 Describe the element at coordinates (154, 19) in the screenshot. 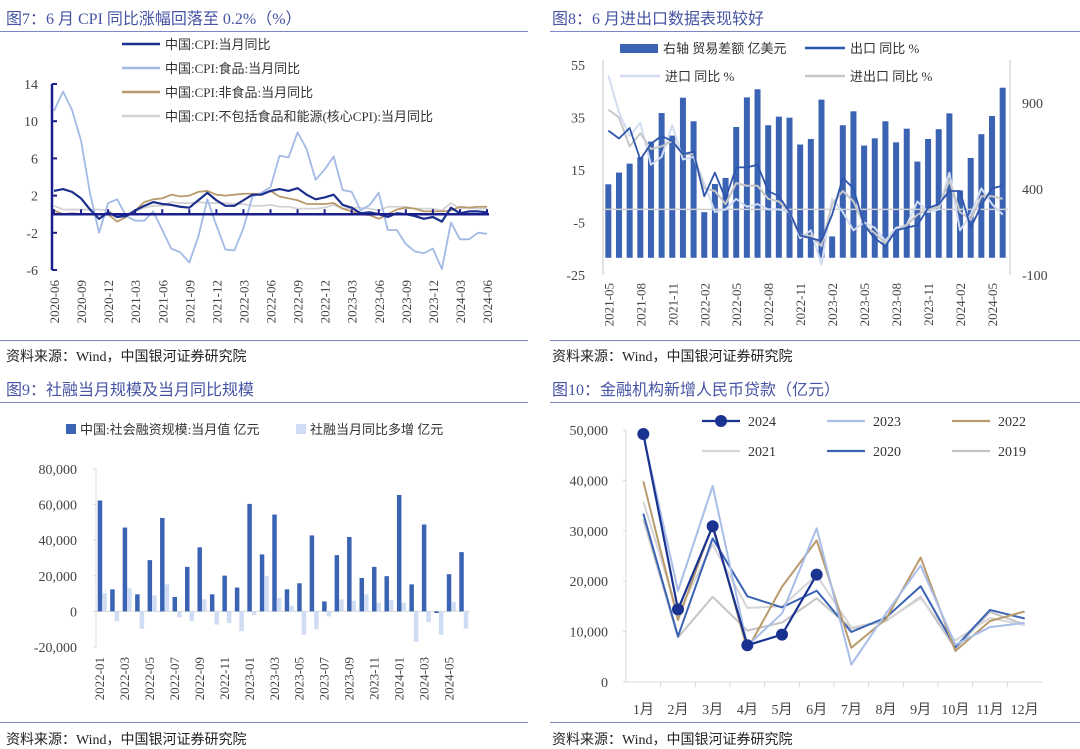

I see `chart7-title: 图7：6 月 CPI 同比涨幅回落至 0.2%（%）` at that location.